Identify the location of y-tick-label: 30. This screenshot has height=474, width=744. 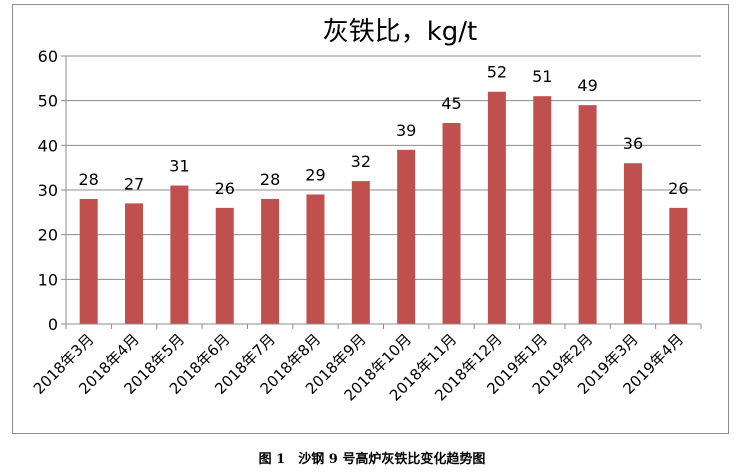
(48, 190).